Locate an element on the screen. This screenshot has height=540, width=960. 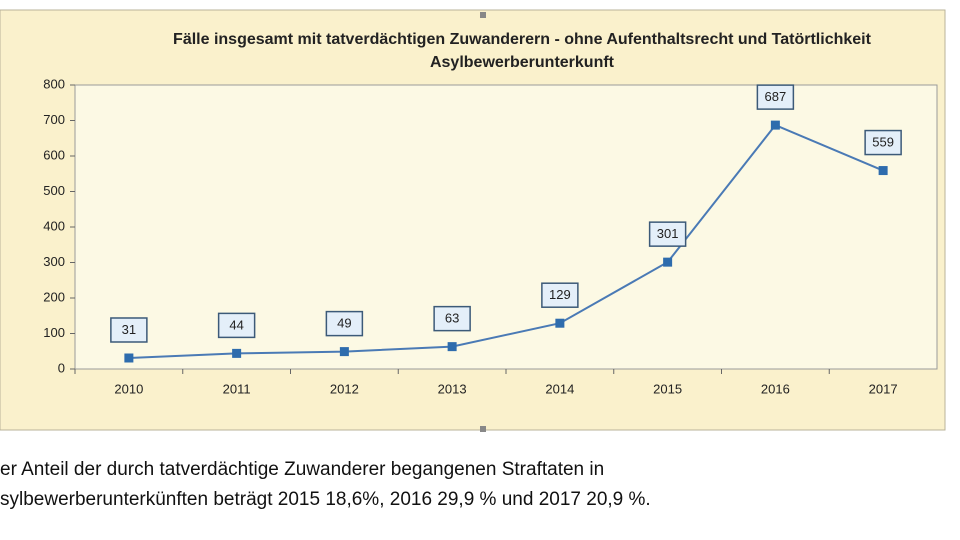
y-tick-label: 800 is located at coordinates (54, 83).